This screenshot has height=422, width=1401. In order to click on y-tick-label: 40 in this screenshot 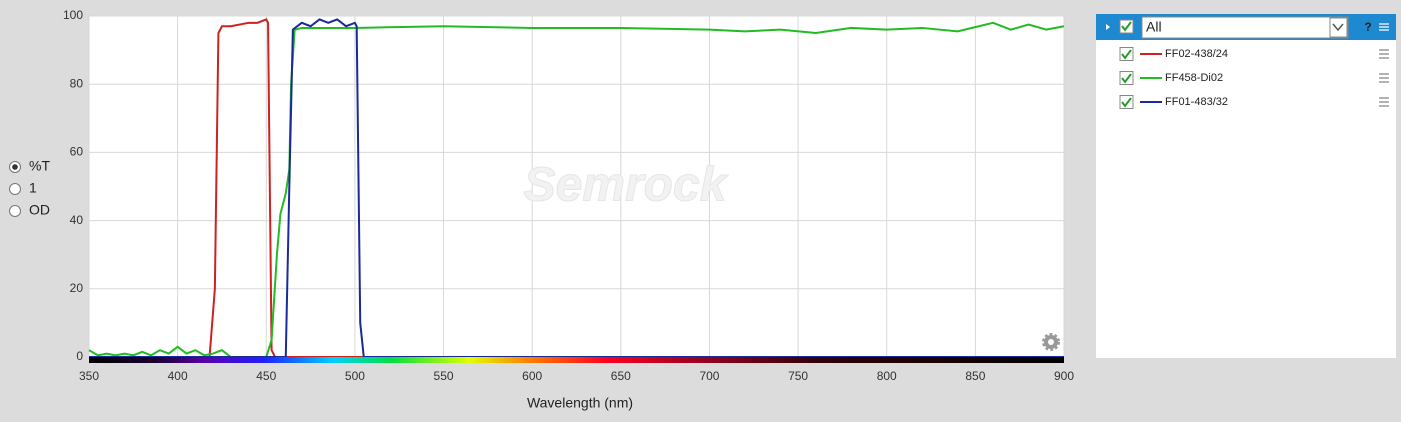, I will do `click(77, 220)`.